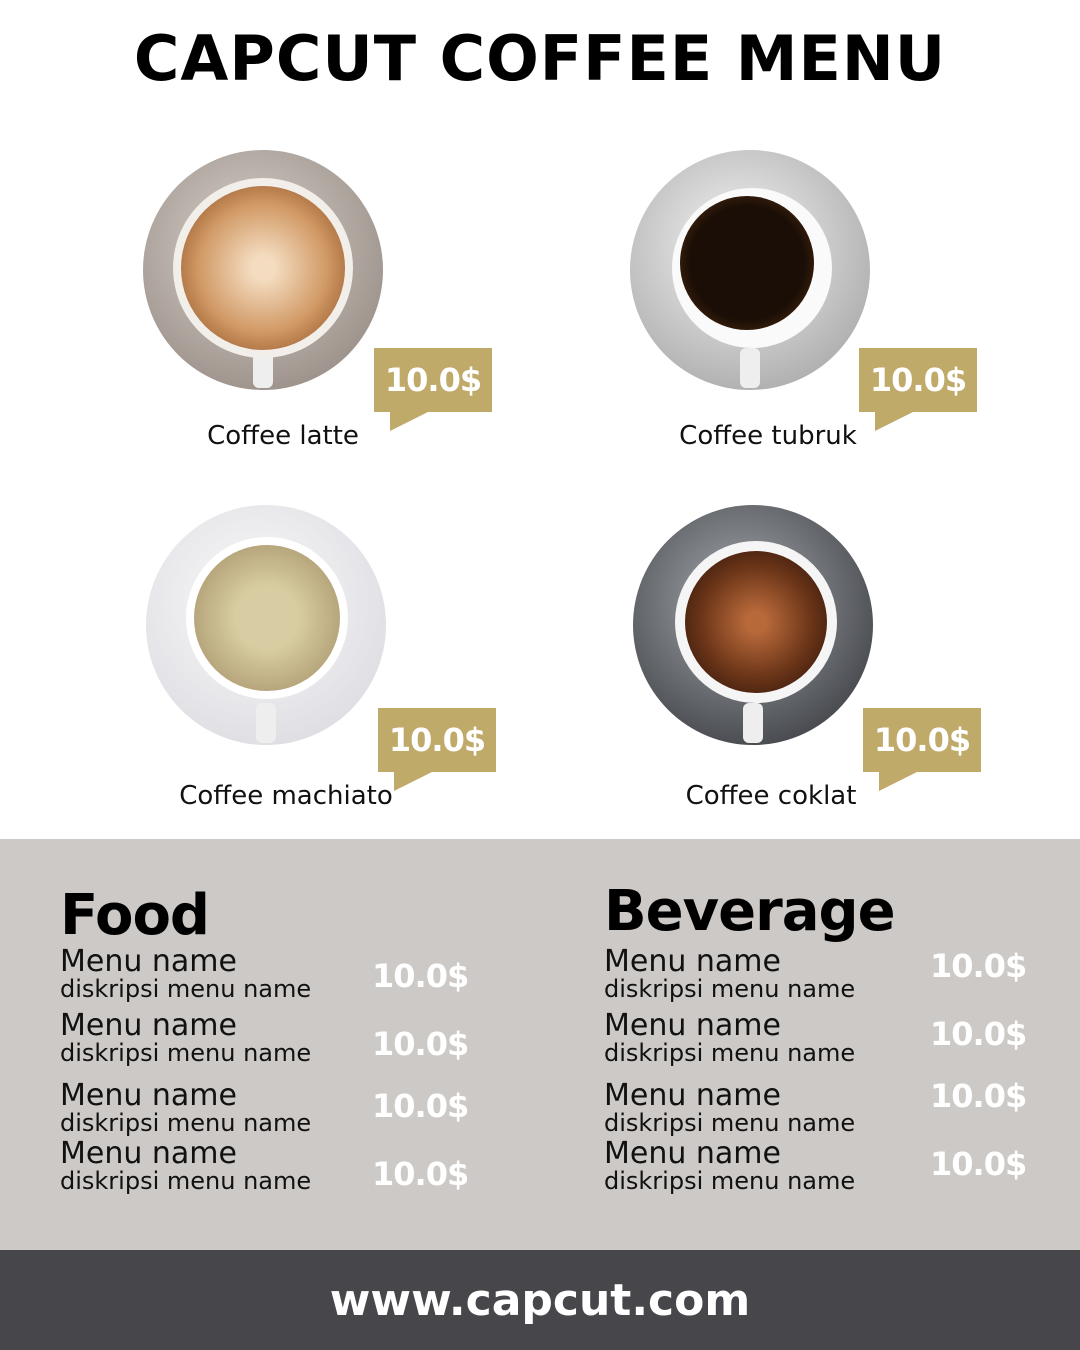 Image resolution: width=1080 pixels, height=1350 pixels. Describe the element at coordinates (768, 436) in the screenshot. I see `coffee-name: Coffee tubruk` at that location.